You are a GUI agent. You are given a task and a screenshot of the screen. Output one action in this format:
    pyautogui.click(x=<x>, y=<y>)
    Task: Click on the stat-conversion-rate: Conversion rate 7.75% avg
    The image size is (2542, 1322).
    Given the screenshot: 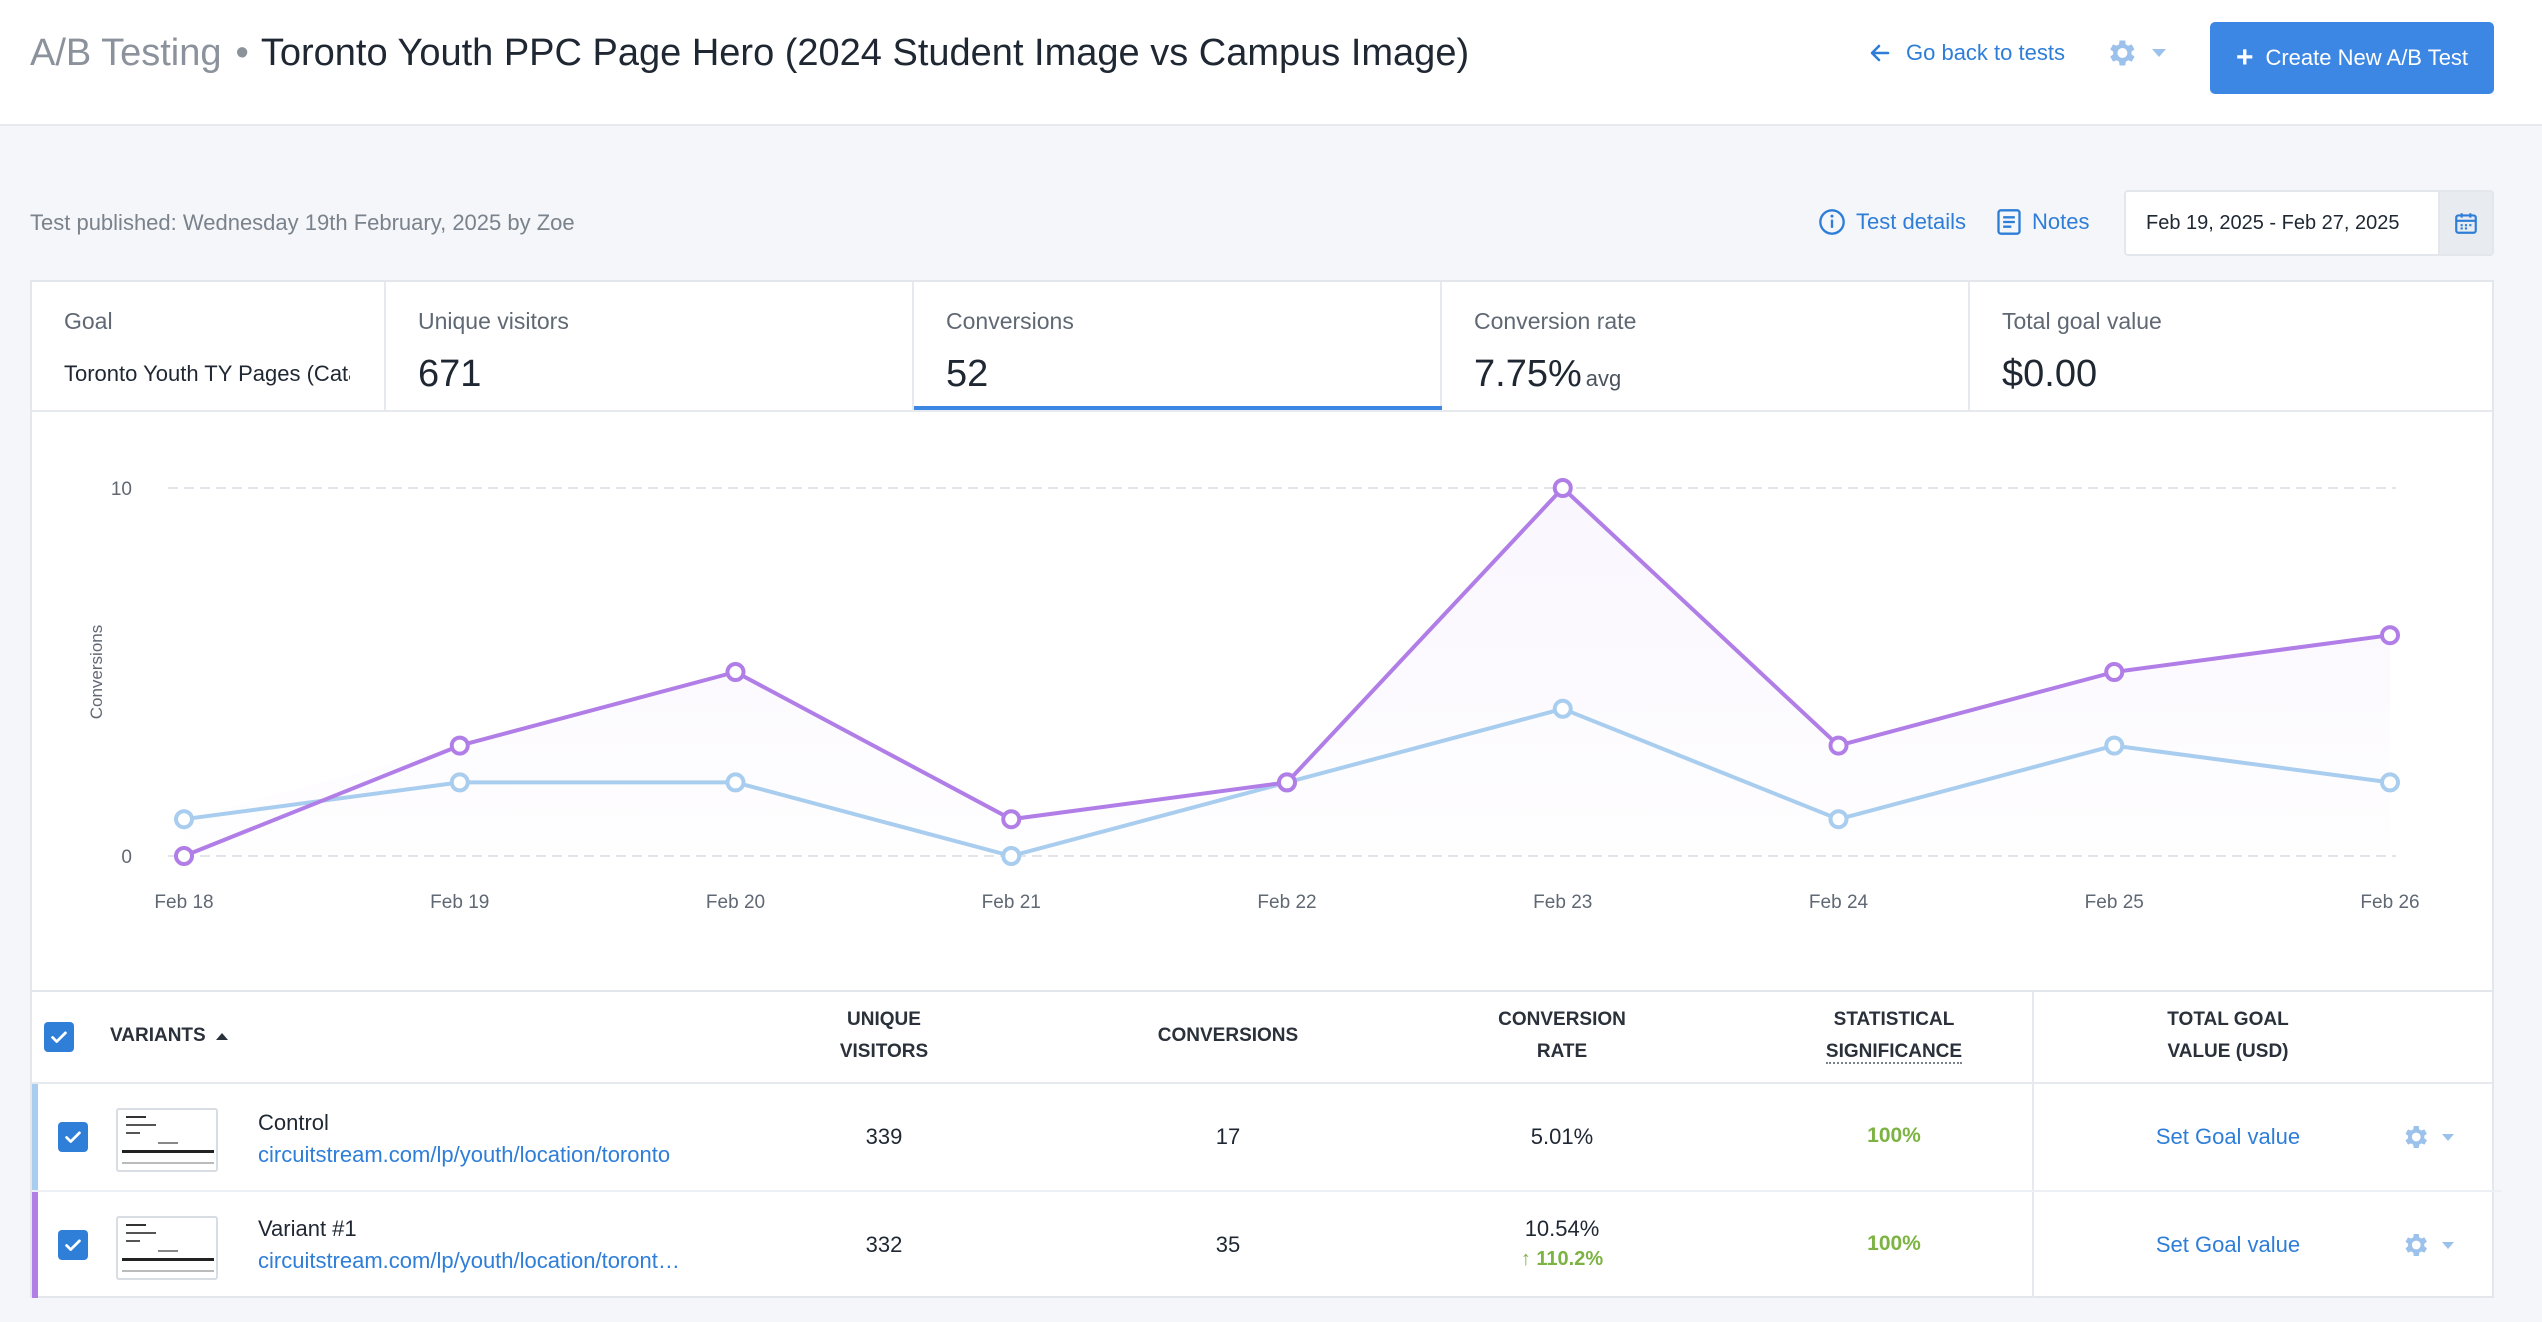 What is the action you would take?
    pyautogui.click(x=1706, y=346)
    